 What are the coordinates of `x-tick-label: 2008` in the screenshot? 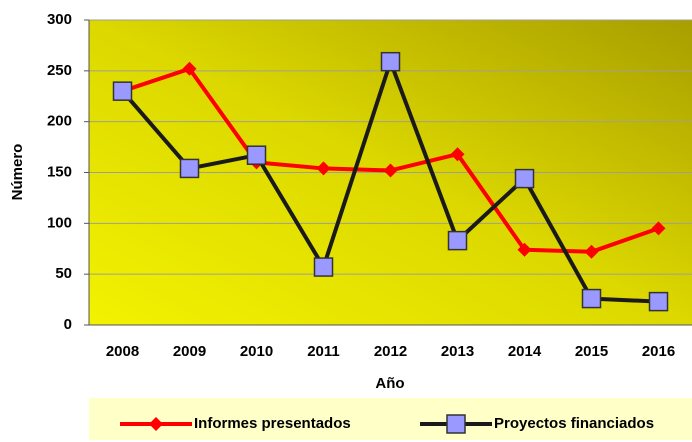 It's located at (122, 351).